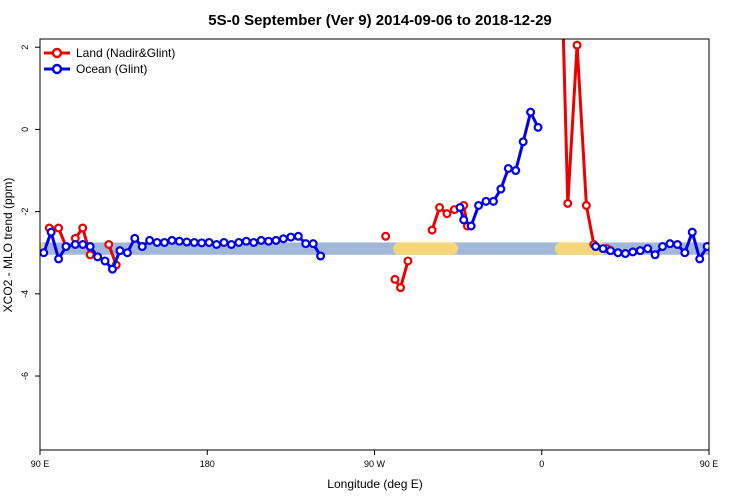 Image resolution: width=750 pixels, height=500 pixels. What do you see at coordinates (541, 464) in the screenshot?
I see `x-tick-label: 0` at bounding box center [541, 464].